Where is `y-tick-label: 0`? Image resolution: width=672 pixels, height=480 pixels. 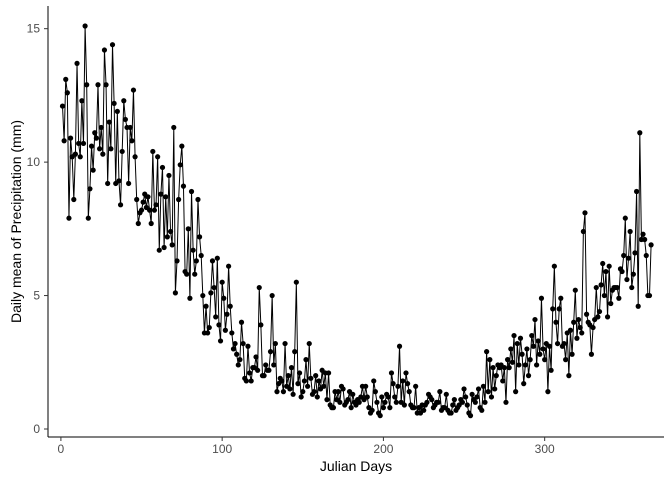 y-tick-label: 0 is located at coordinates (36, 429).